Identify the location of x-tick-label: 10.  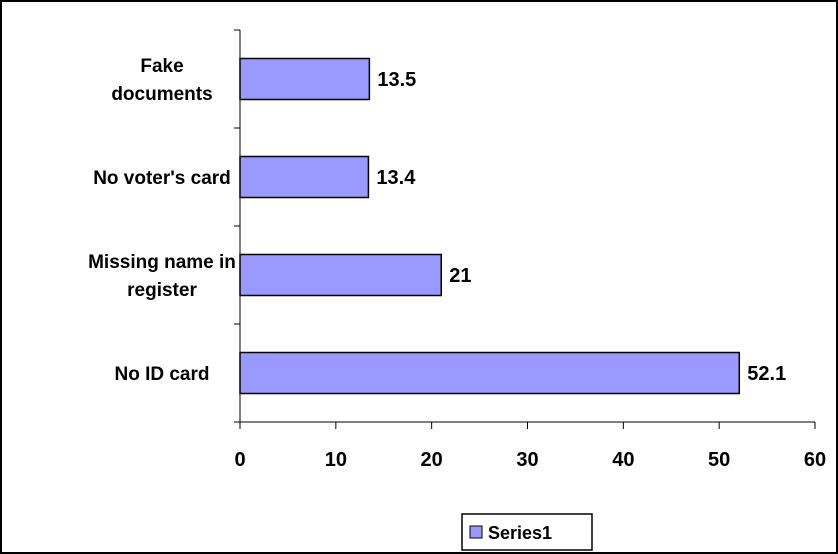
(336, 460).